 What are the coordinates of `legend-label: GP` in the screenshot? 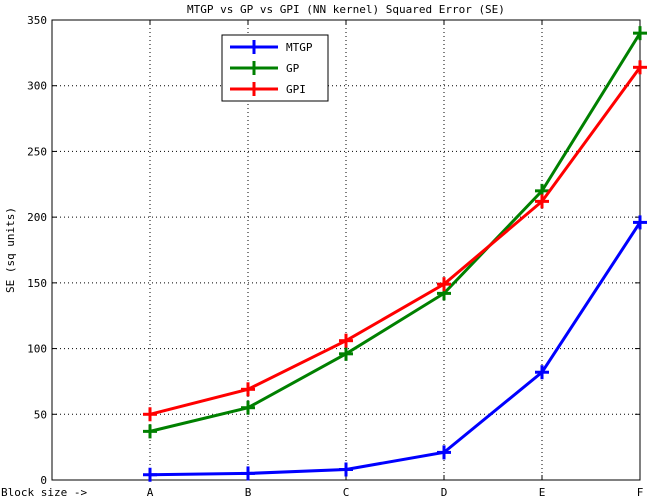 It's located at (293, 68).